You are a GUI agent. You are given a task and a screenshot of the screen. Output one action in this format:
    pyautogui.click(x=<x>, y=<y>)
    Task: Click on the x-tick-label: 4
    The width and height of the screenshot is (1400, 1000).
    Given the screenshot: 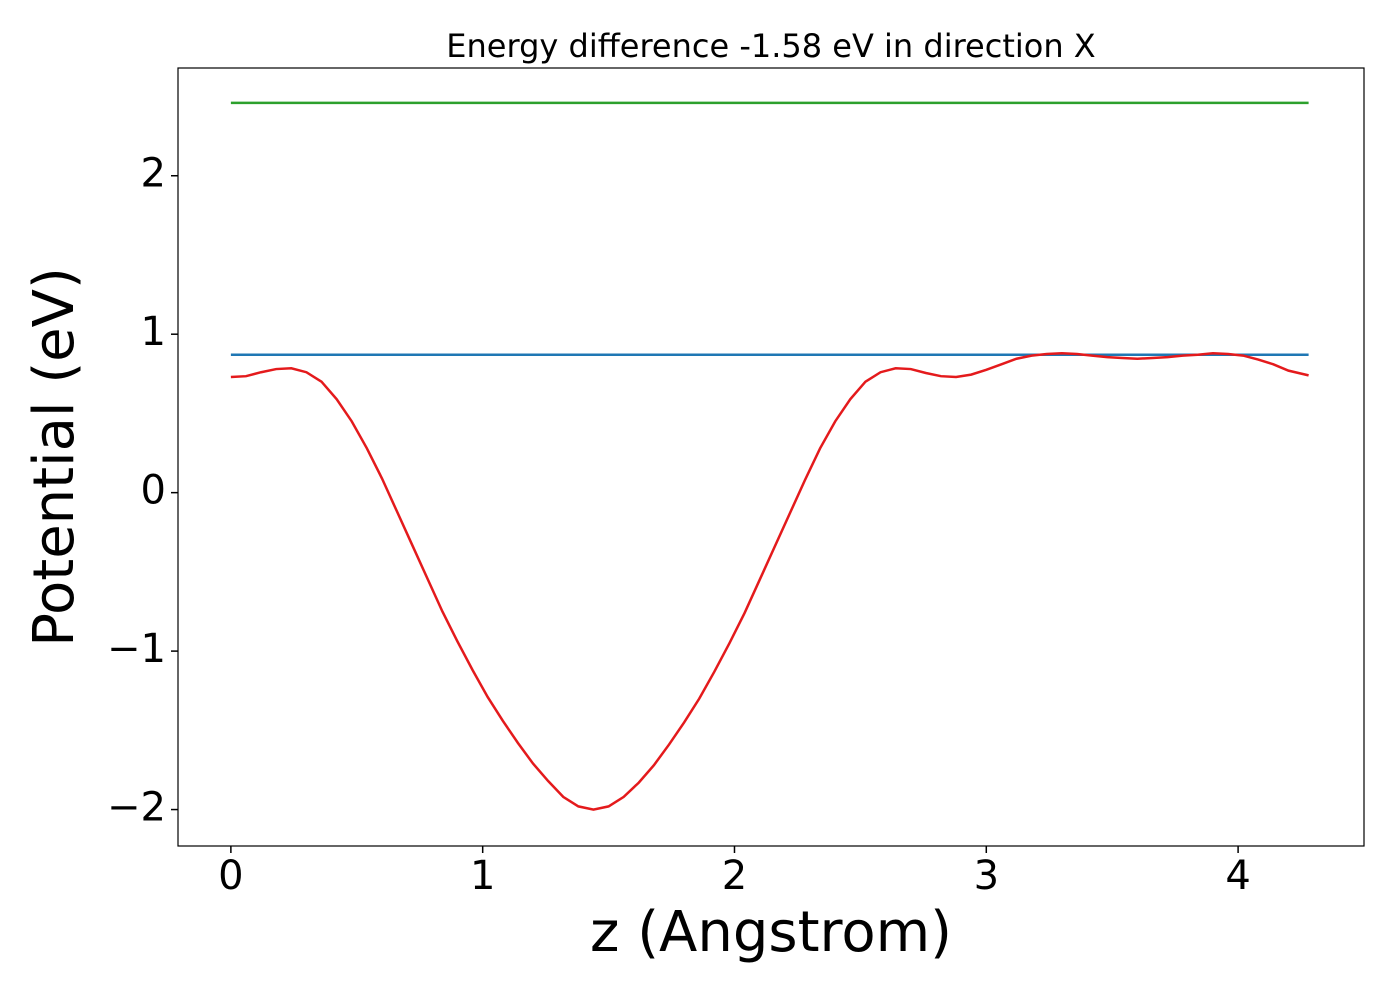 What is the action you would take?
    pyautogui.click(x=1237, y=876)
    